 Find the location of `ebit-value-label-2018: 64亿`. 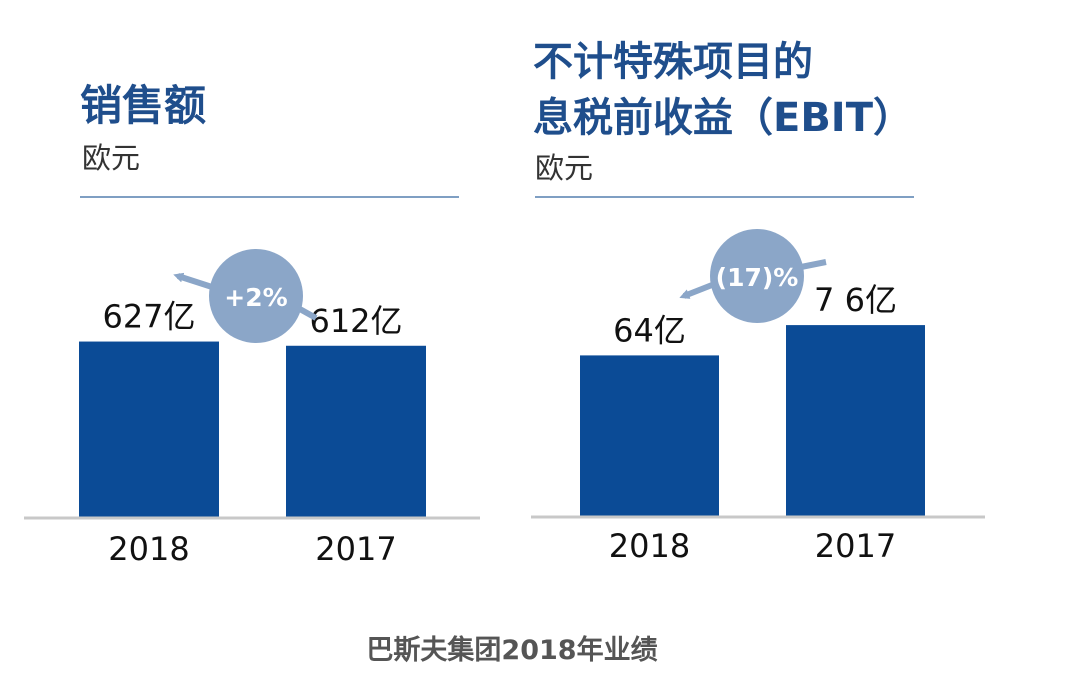

ebit-value-label-2018: 64亿 is located at coordinates (649, 330).